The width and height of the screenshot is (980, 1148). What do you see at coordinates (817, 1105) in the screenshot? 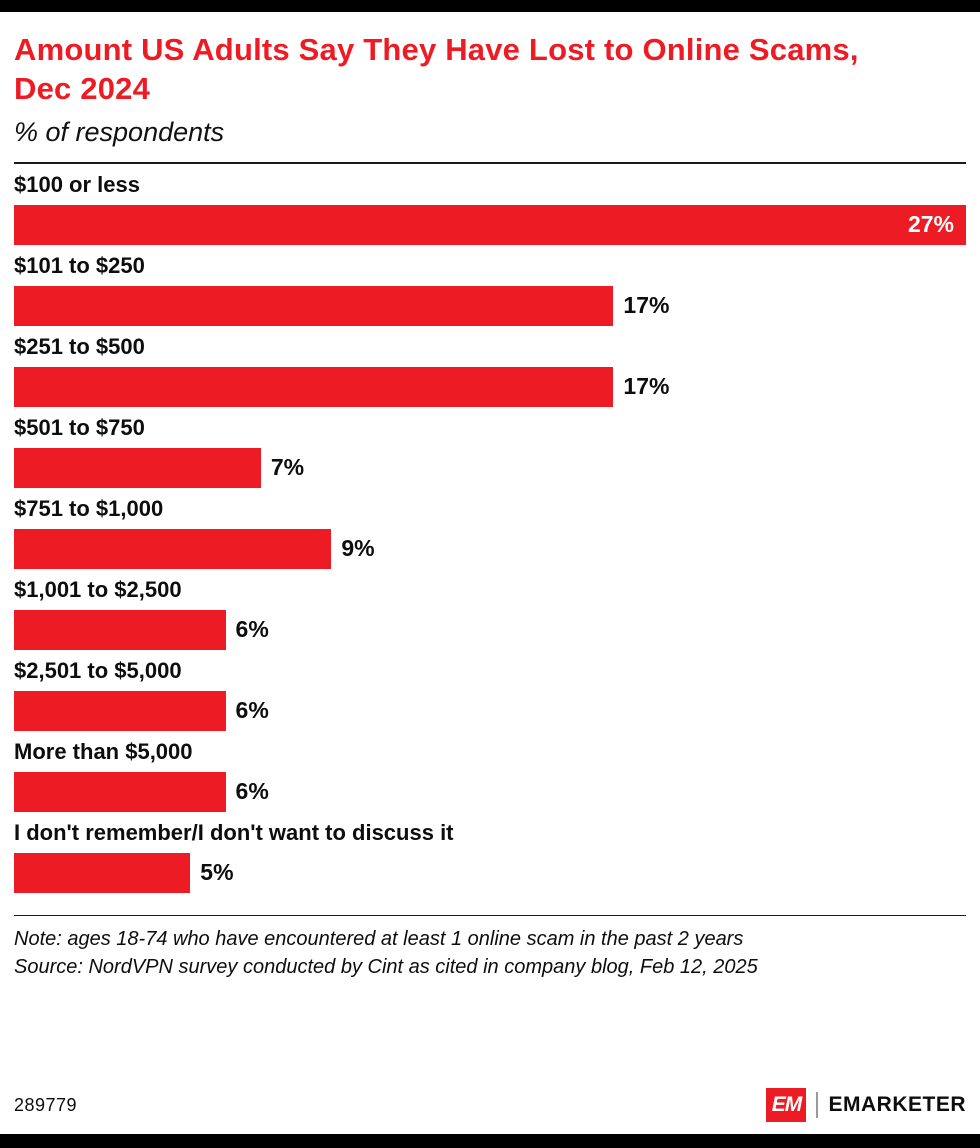
I see `brand-divider` at bounding box center [817, 1105].